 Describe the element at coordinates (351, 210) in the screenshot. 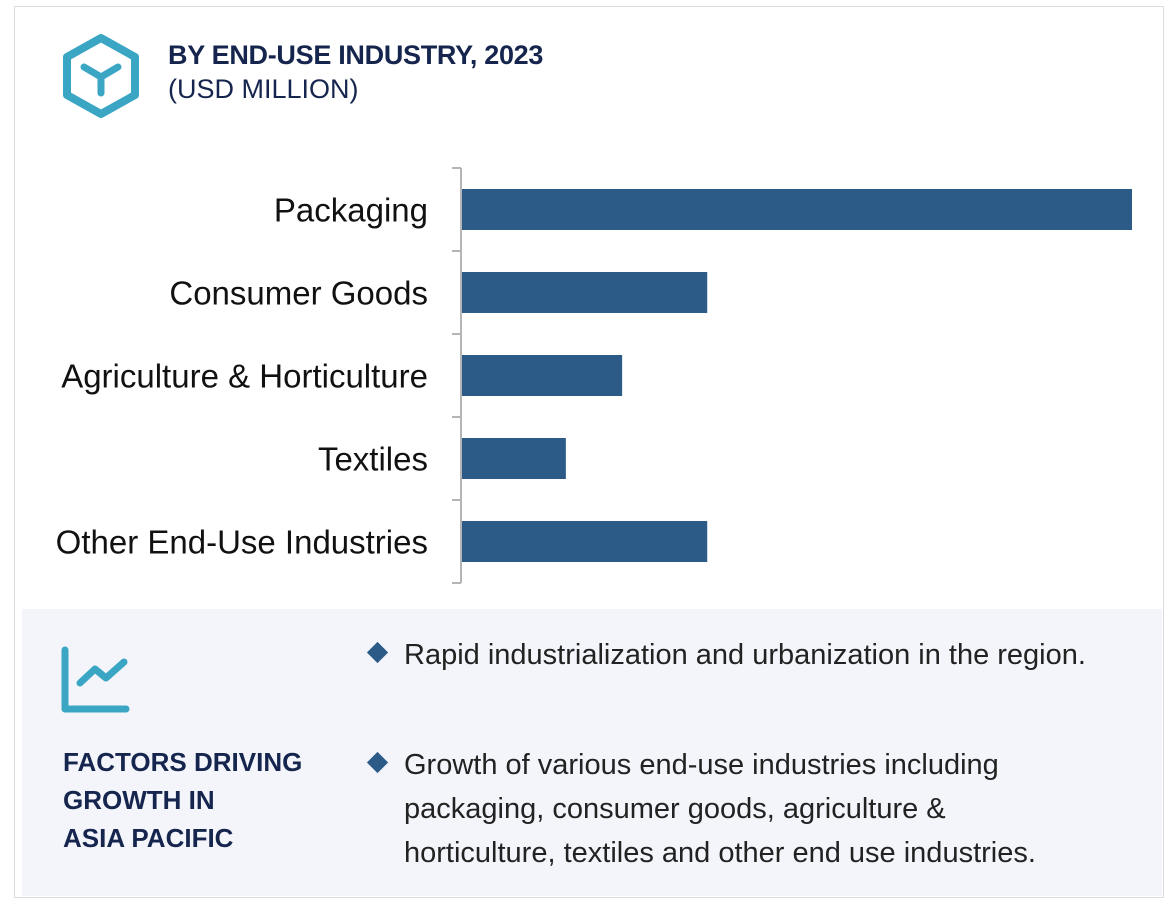

I see `category-label: Packaging` at that location.